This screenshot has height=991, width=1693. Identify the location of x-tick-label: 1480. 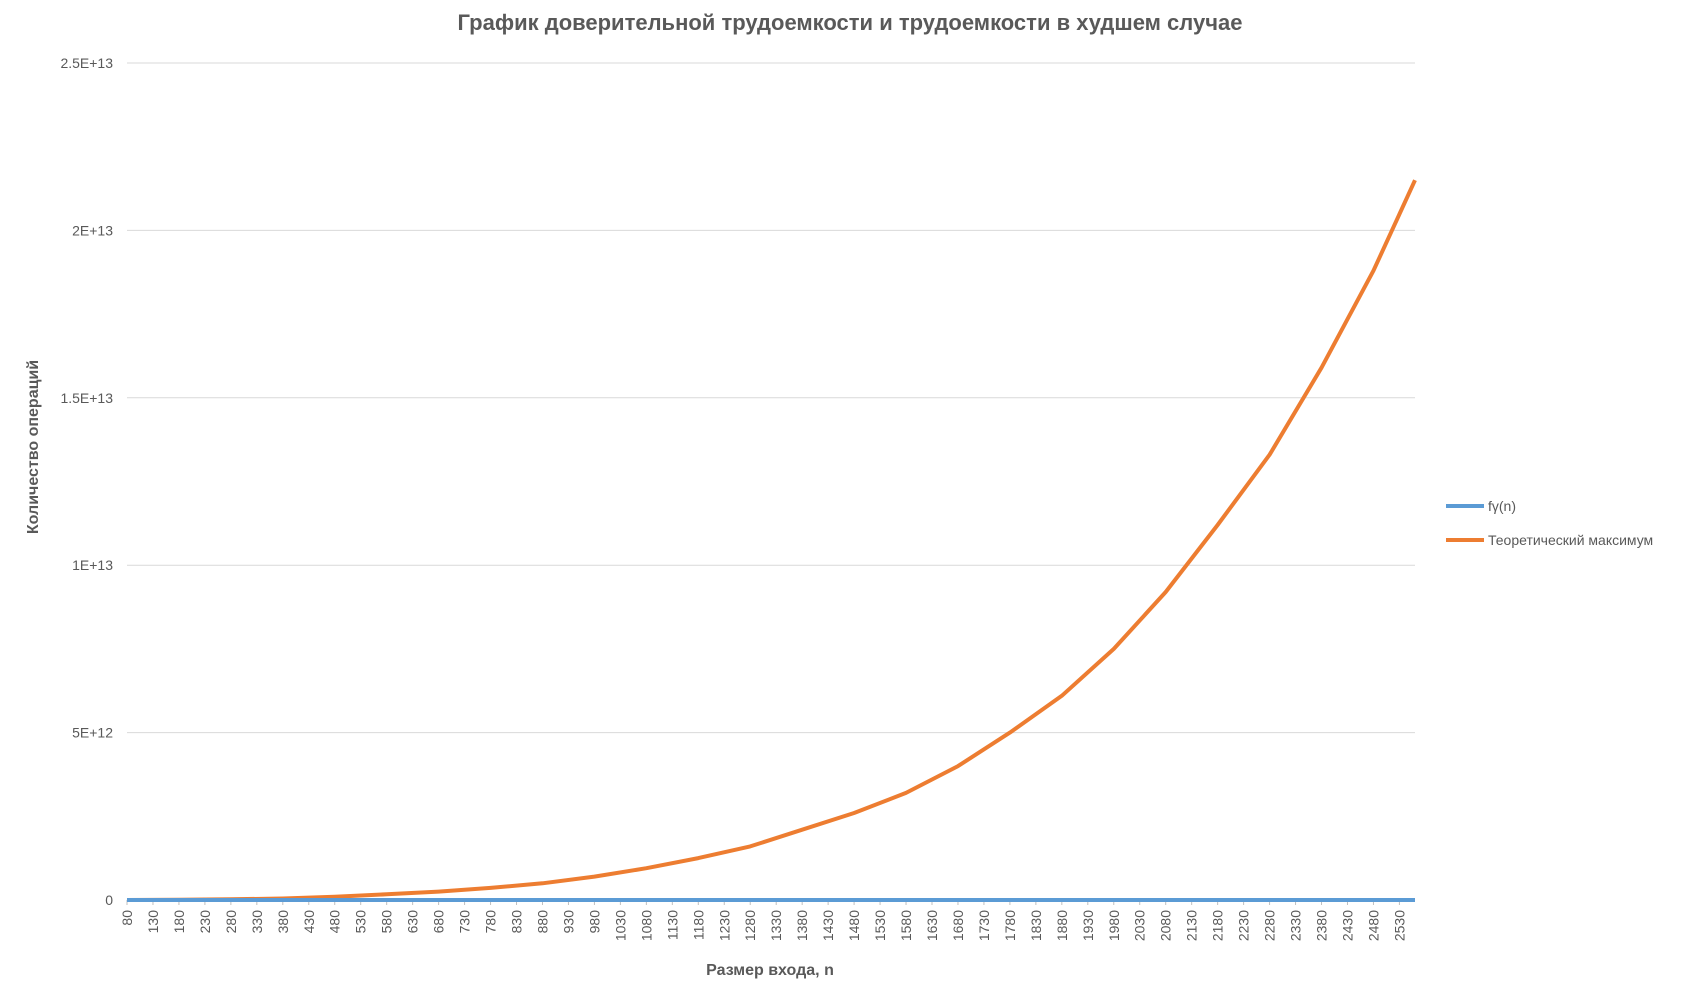
(854, 925).